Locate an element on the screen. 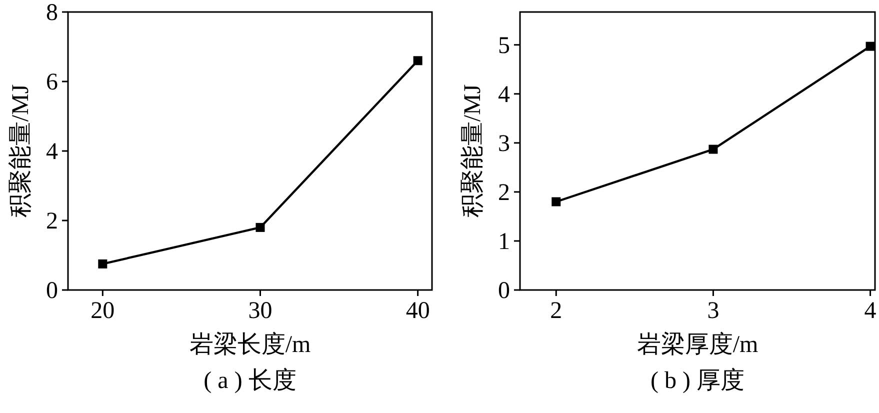  y-tick-label: 8 is located at coordinates (52, 13).